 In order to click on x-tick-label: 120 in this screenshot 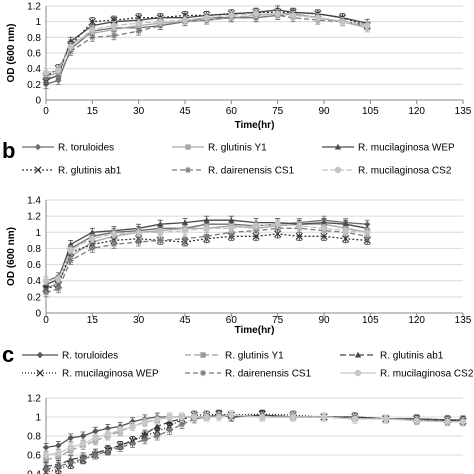, I will do `click(416, 111)`.